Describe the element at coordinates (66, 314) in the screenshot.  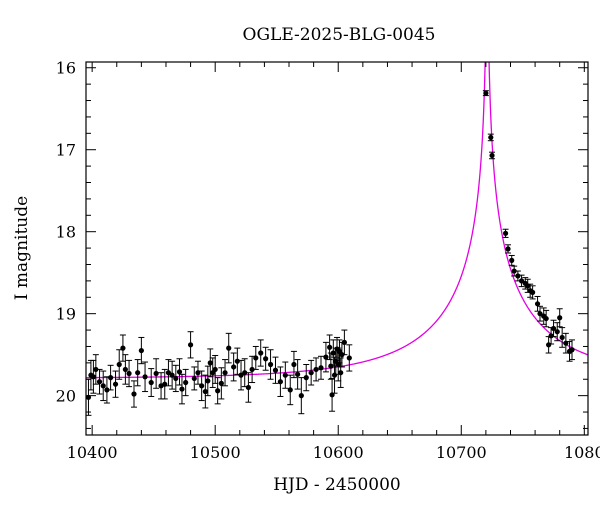
I see `y-tick-label: 19` at that location.